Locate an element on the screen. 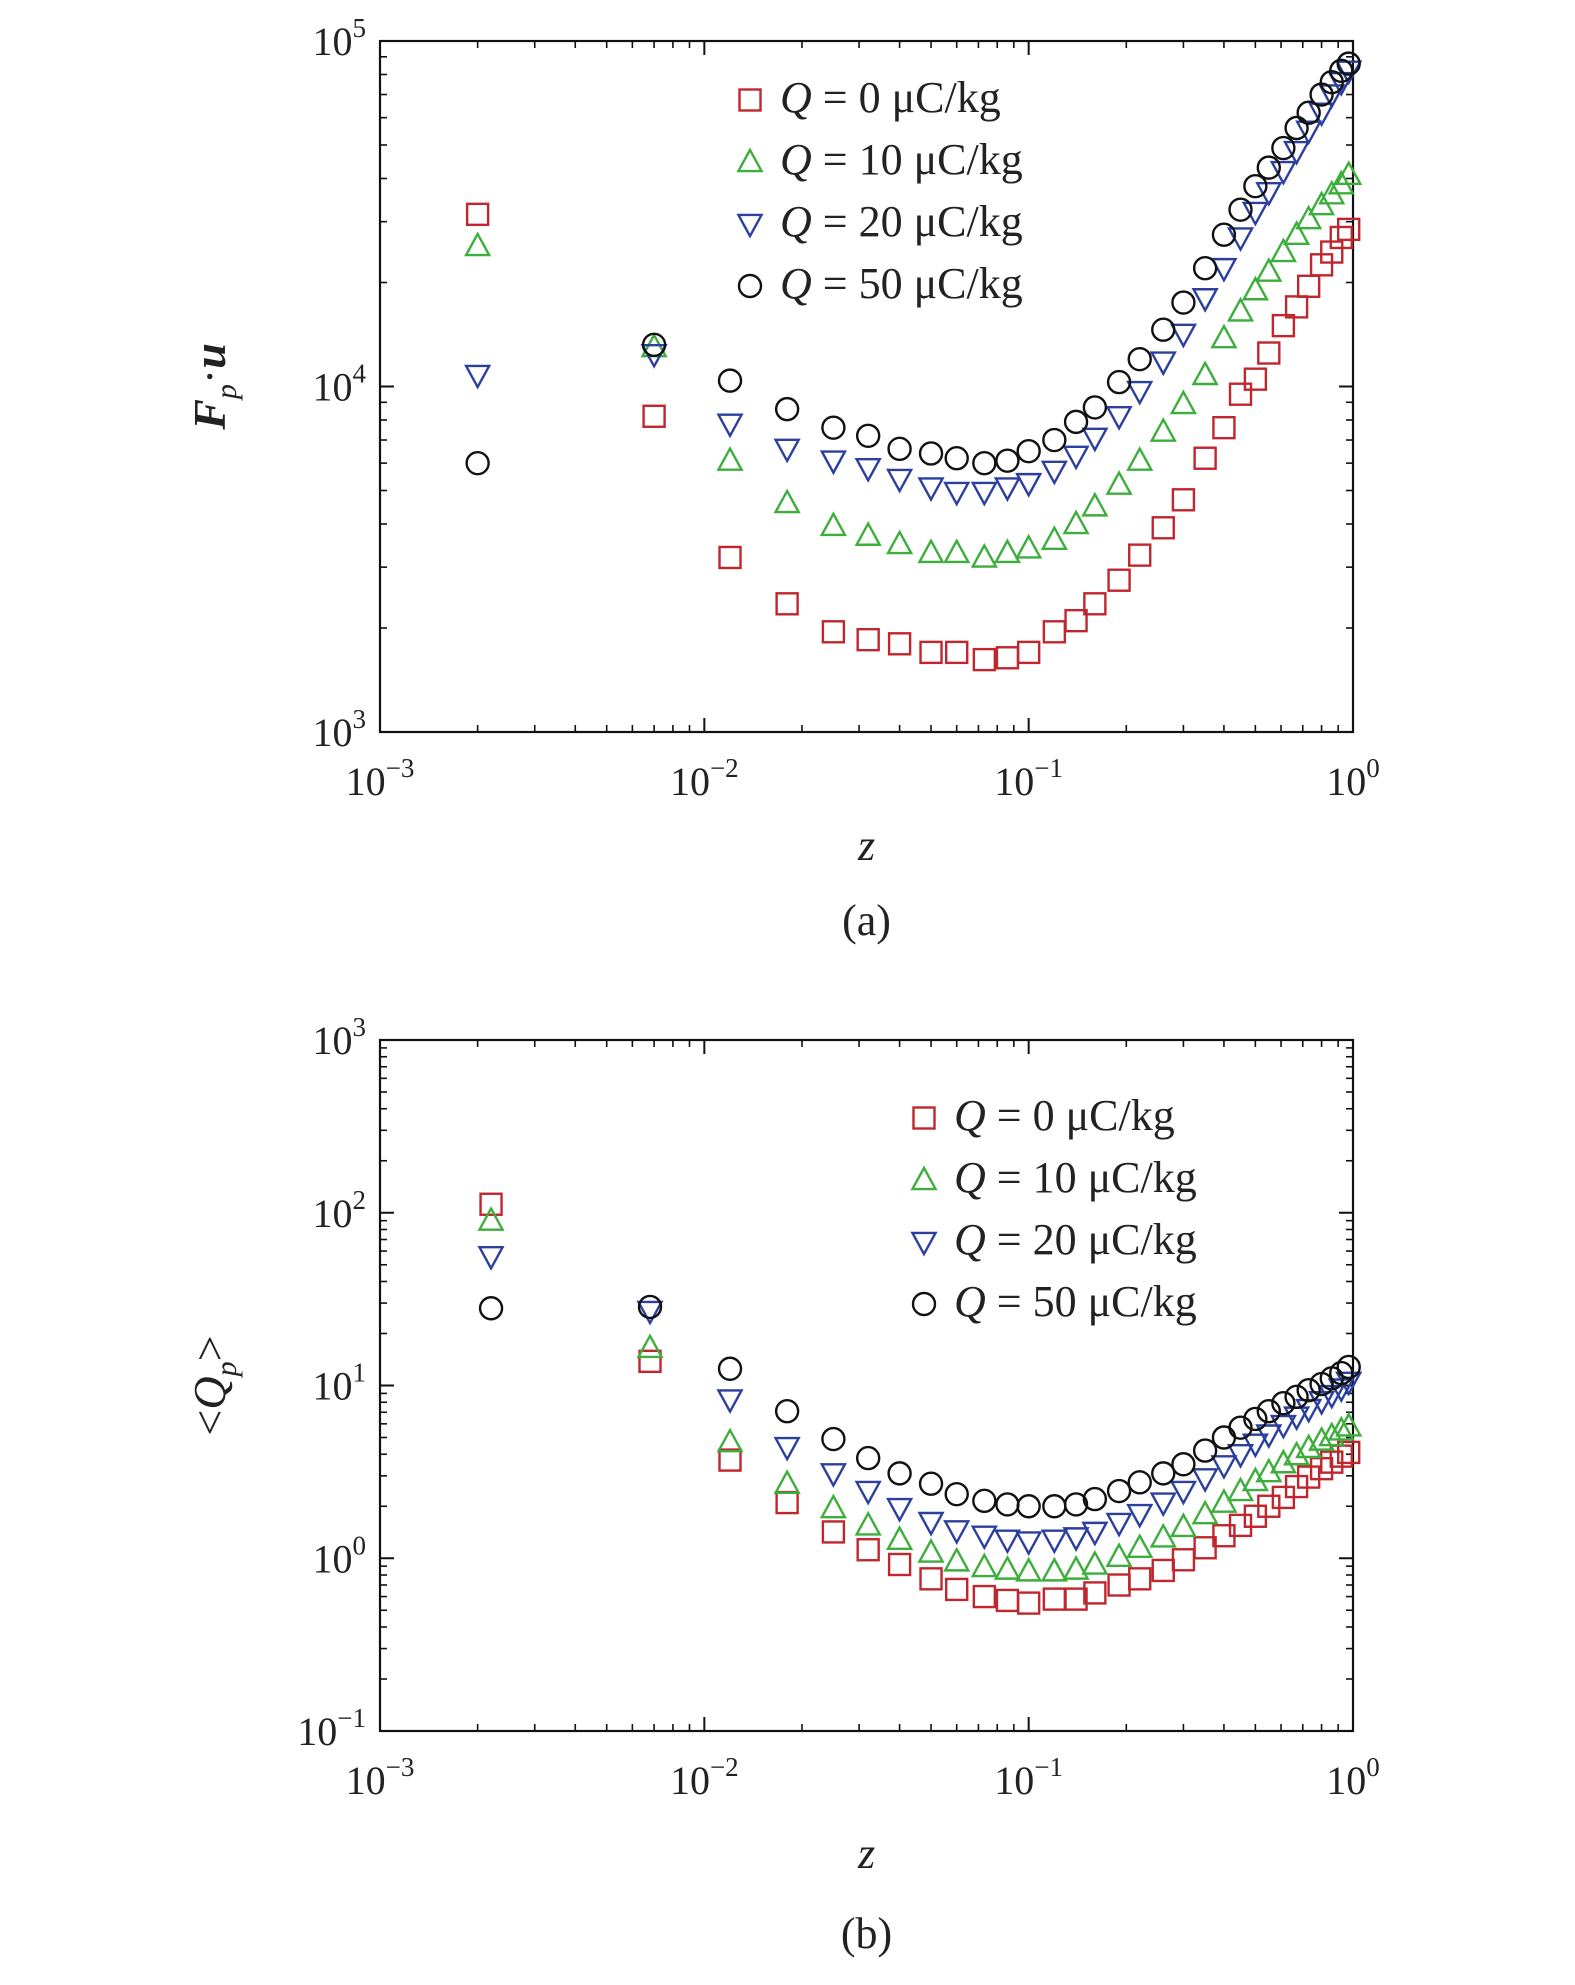  y-axis-label-part: < is located at coordinates (209, 1423).